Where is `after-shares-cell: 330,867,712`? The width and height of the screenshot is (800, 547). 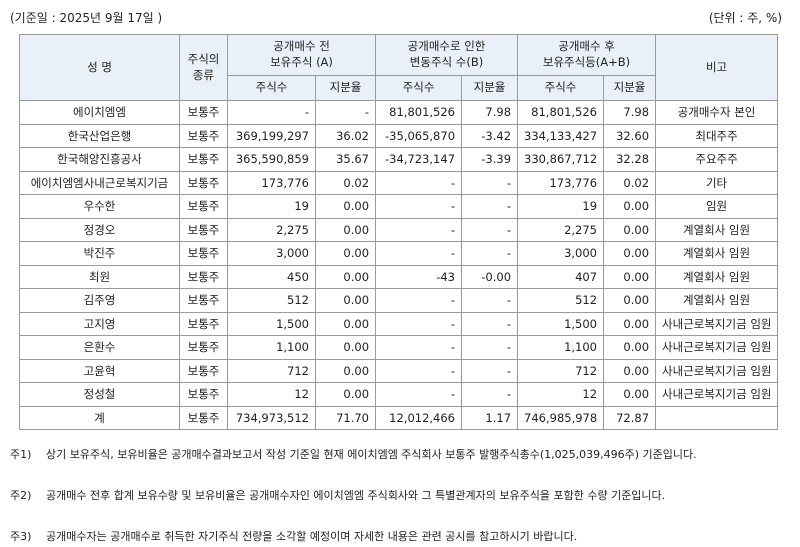 after-shares-cell: 330,867,712 is located at coordinates (561, 159).